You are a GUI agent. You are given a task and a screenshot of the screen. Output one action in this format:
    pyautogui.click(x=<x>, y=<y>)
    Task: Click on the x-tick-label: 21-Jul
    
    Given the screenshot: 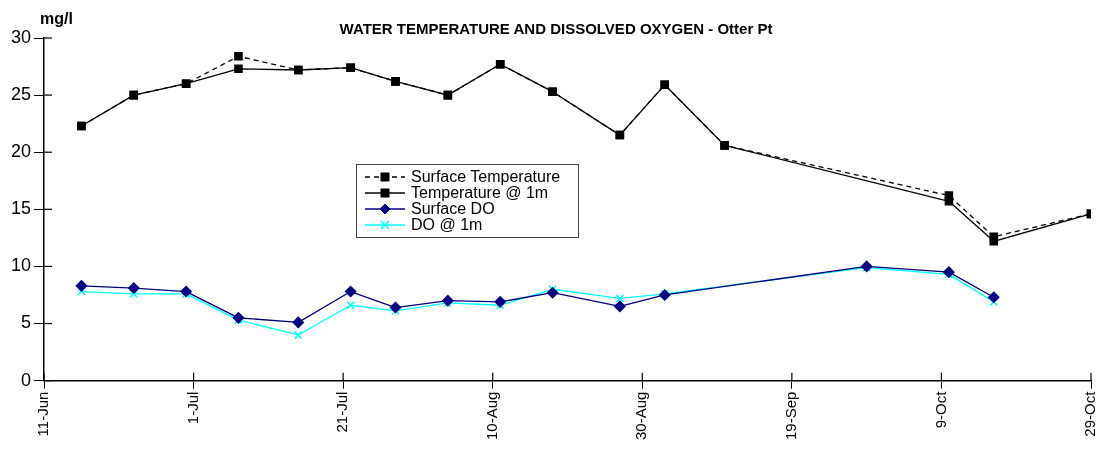 What is the action you would take?
    pyautogui.click(x=342, y=412)
    